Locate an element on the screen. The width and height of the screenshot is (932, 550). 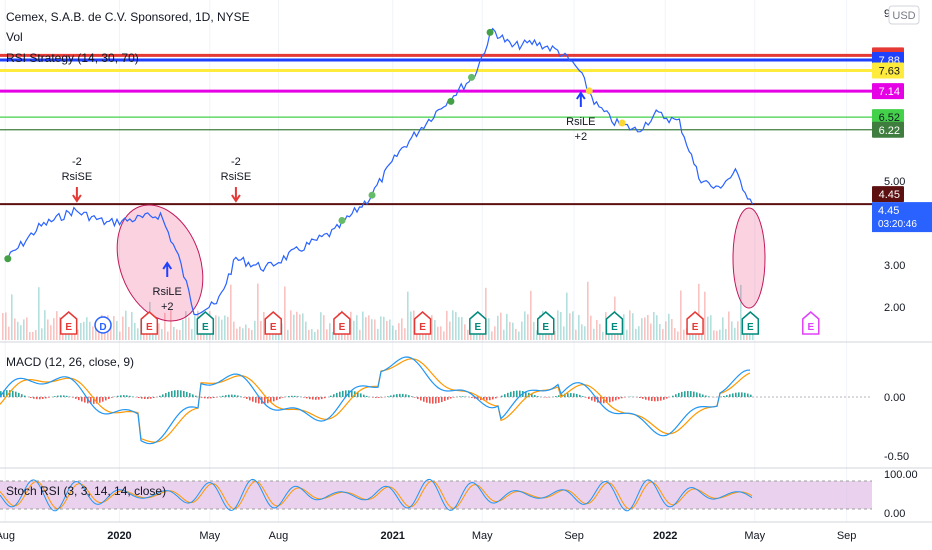
volume-indicator-label: Vol is located at coordinates (14, 37).